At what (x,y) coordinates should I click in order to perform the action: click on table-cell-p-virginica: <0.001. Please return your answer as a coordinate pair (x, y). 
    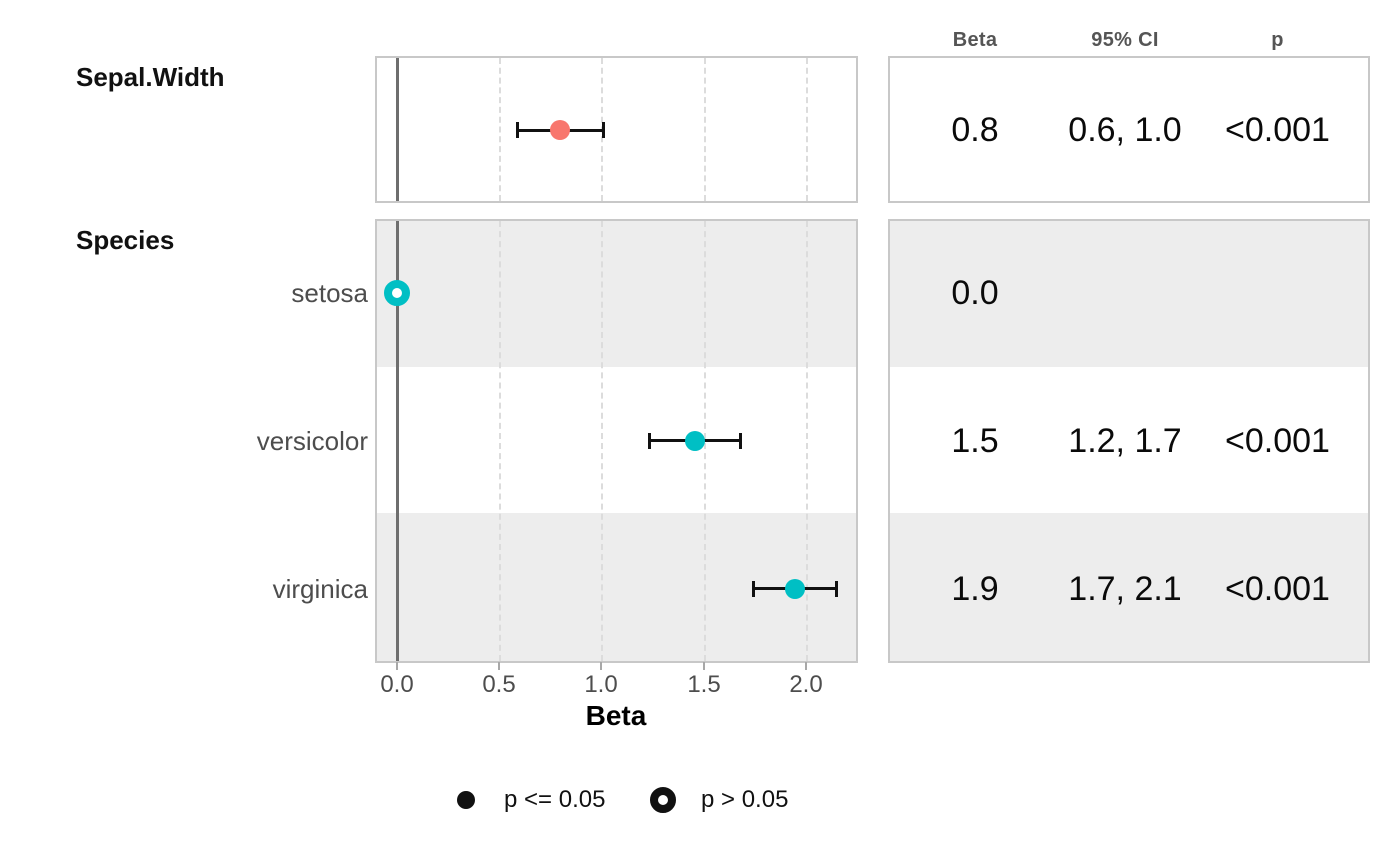
    Looking at the image, I should click on (1277, 589).